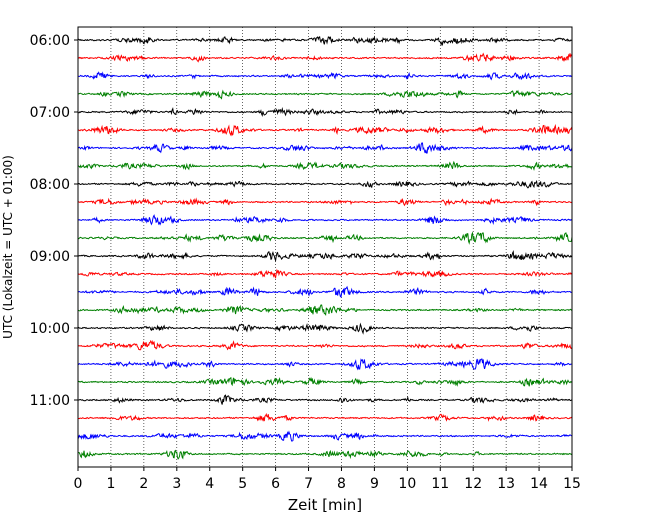 The image size is (650, 520). I want to click on x-tick-label: 12, so click(473, 484).